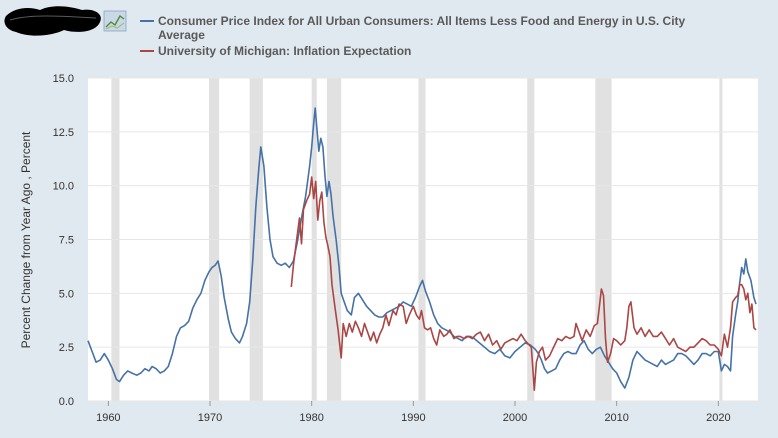  What do you see at coordinates (413, 418) in the screenshot?
I see `x-tick-label: 1990` at bounding box center [413, 418].